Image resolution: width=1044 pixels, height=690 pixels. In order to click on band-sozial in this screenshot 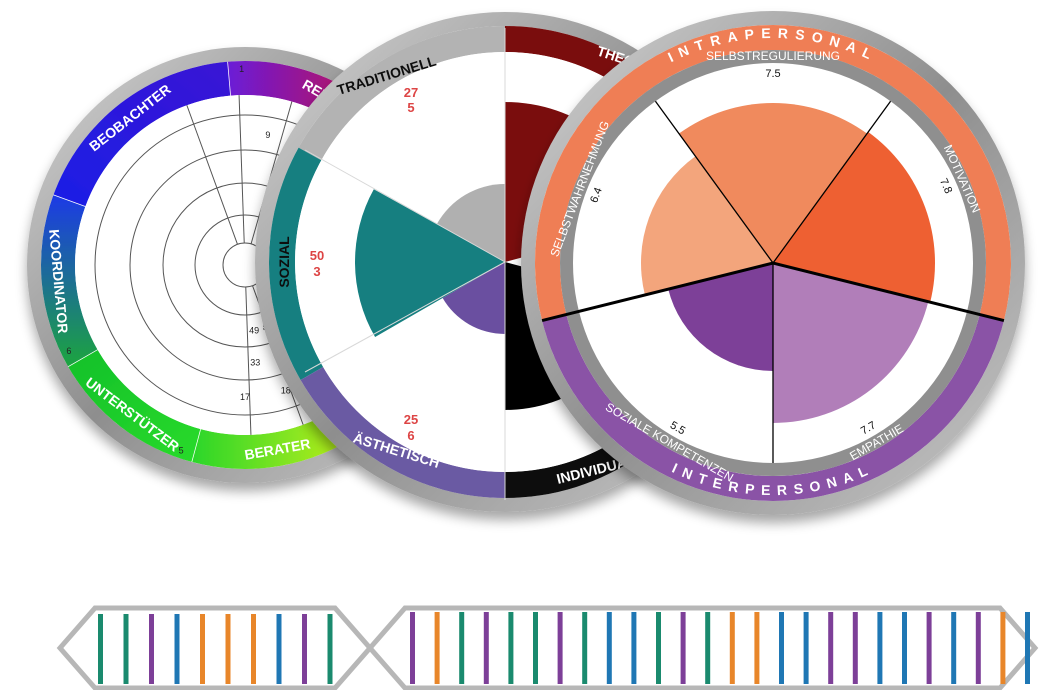, I will do `click(296, 263)`.